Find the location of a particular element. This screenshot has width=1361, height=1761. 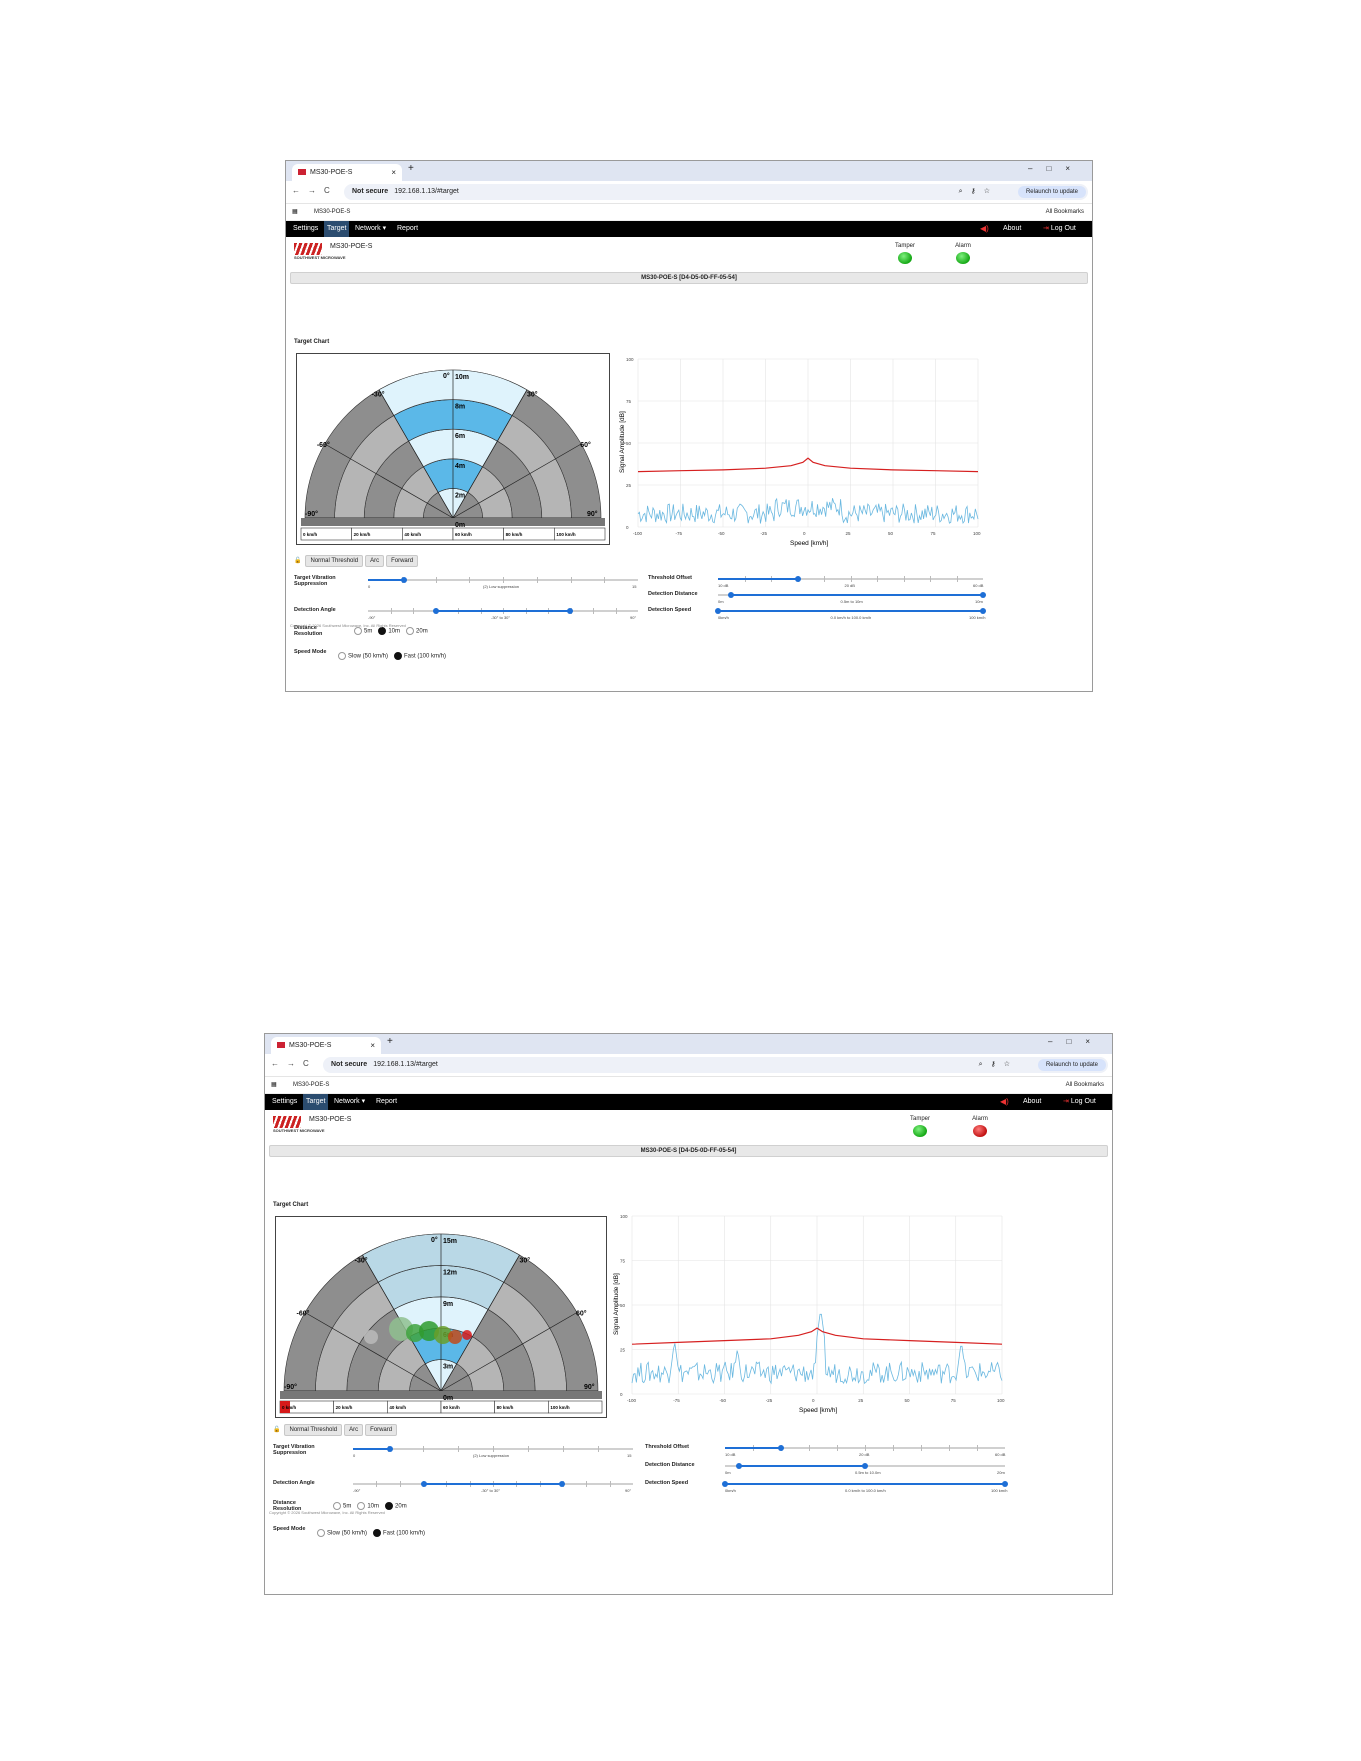

speed-max: 100 km/h is located at coordinates (977, 617).